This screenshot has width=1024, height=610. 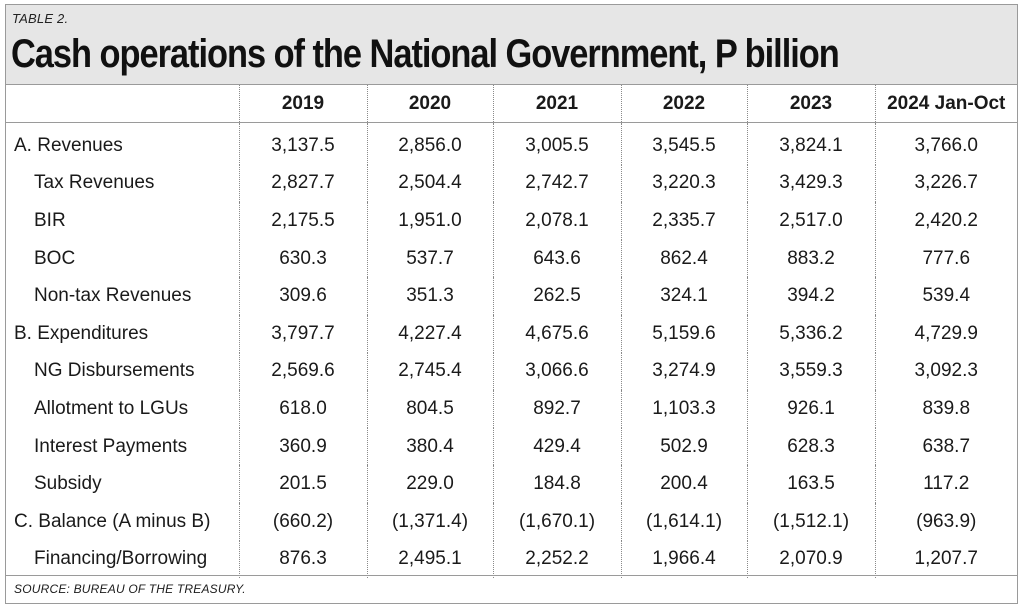 I want to click on table-cell: (963.9), so click(x=945, y=521).